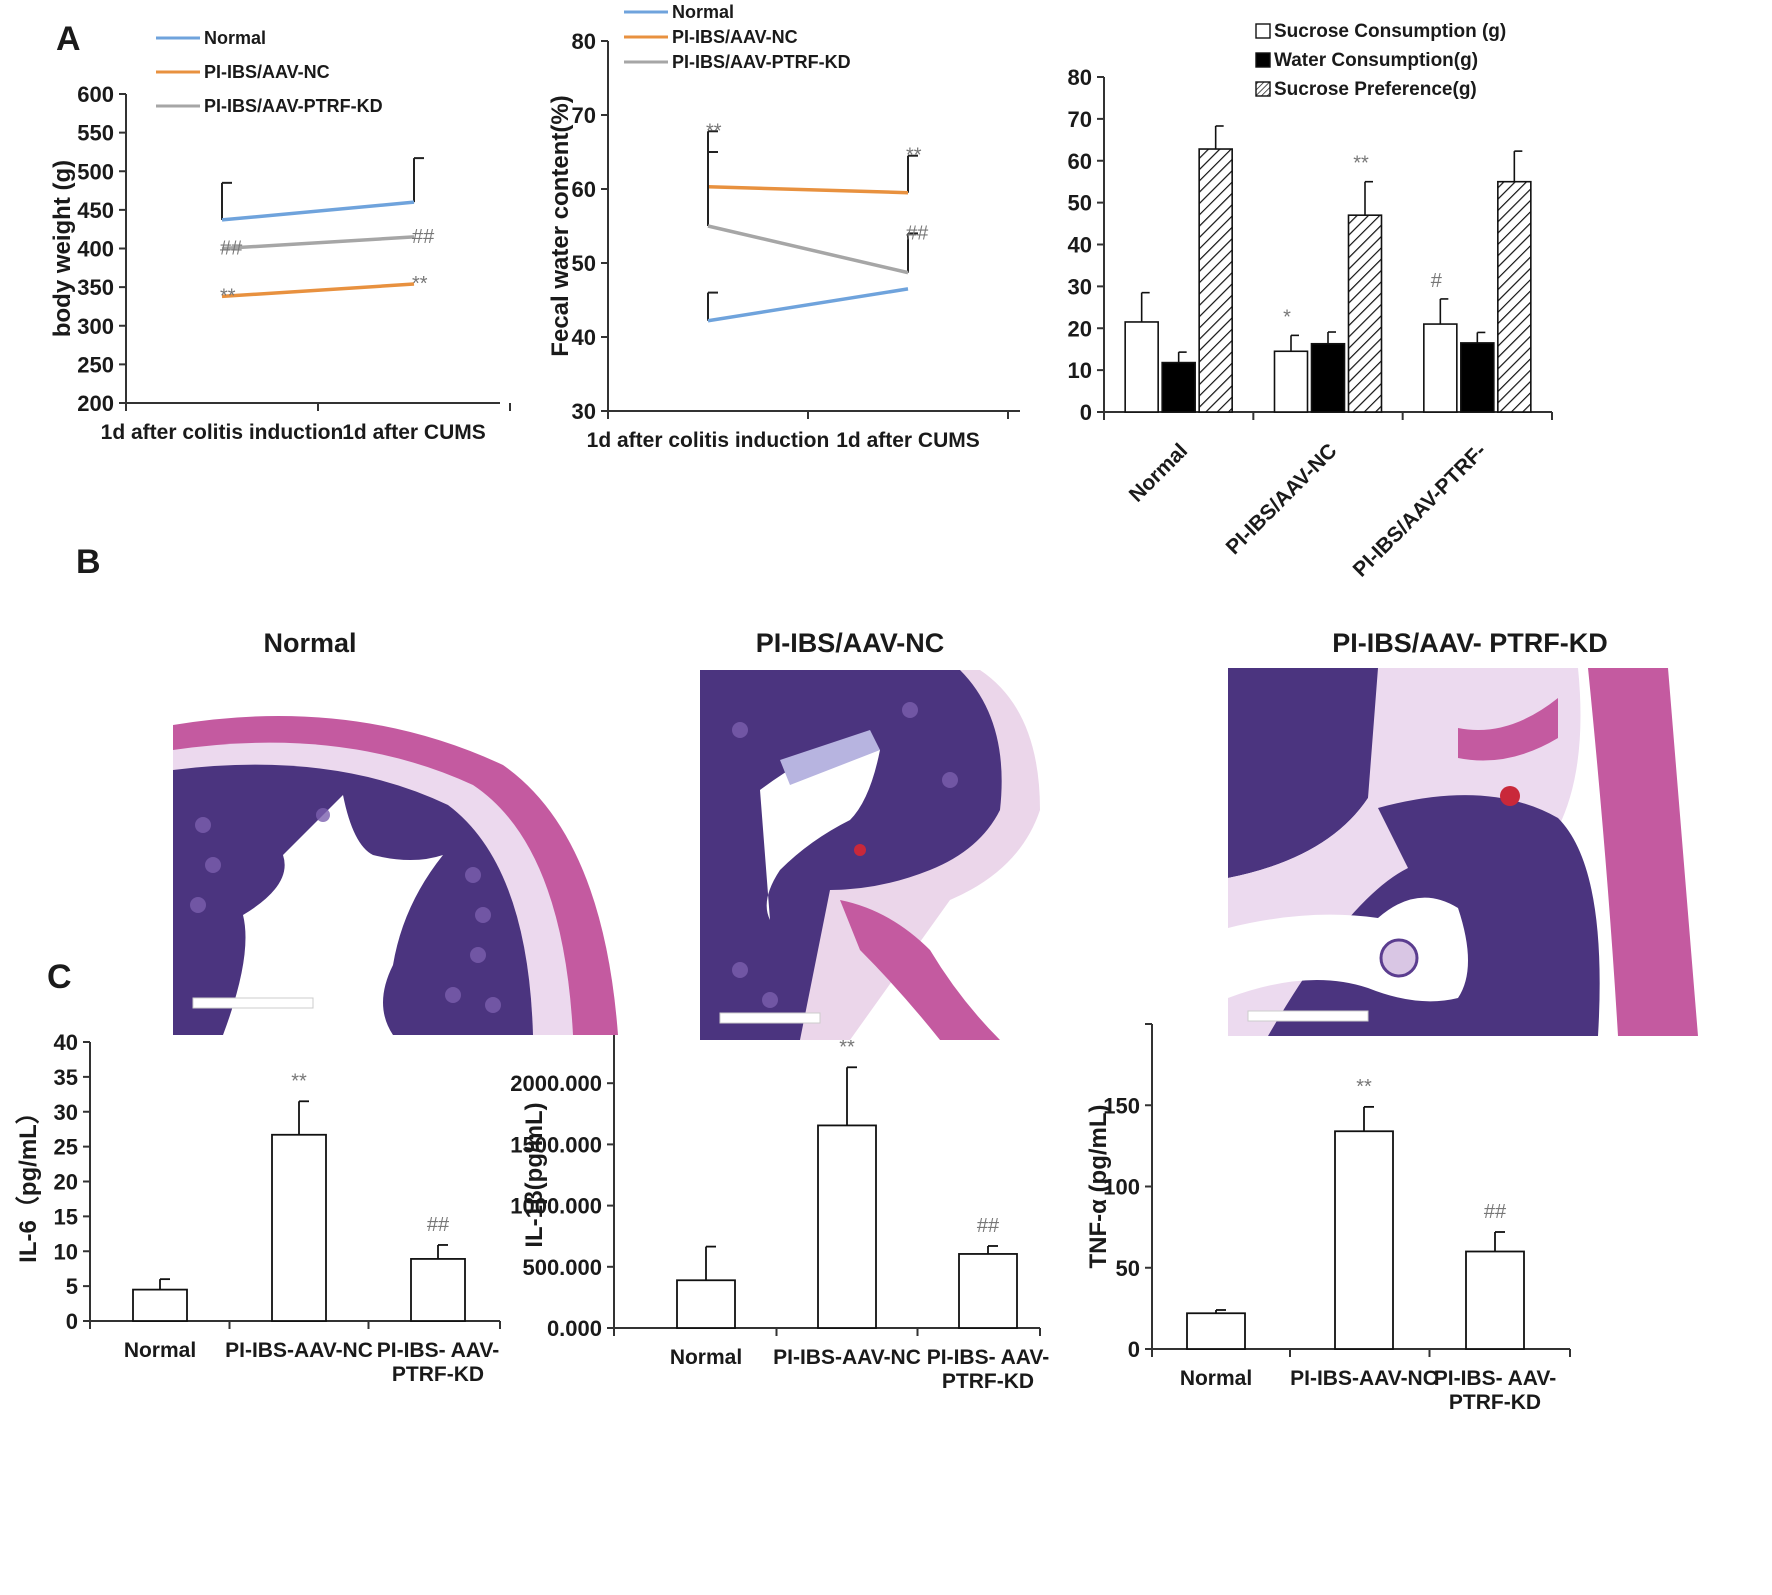 This screenshot has width=1772, height=1595. I want to click on y-axis-label: IL-6（pg/mL）, so click(28, 1181).